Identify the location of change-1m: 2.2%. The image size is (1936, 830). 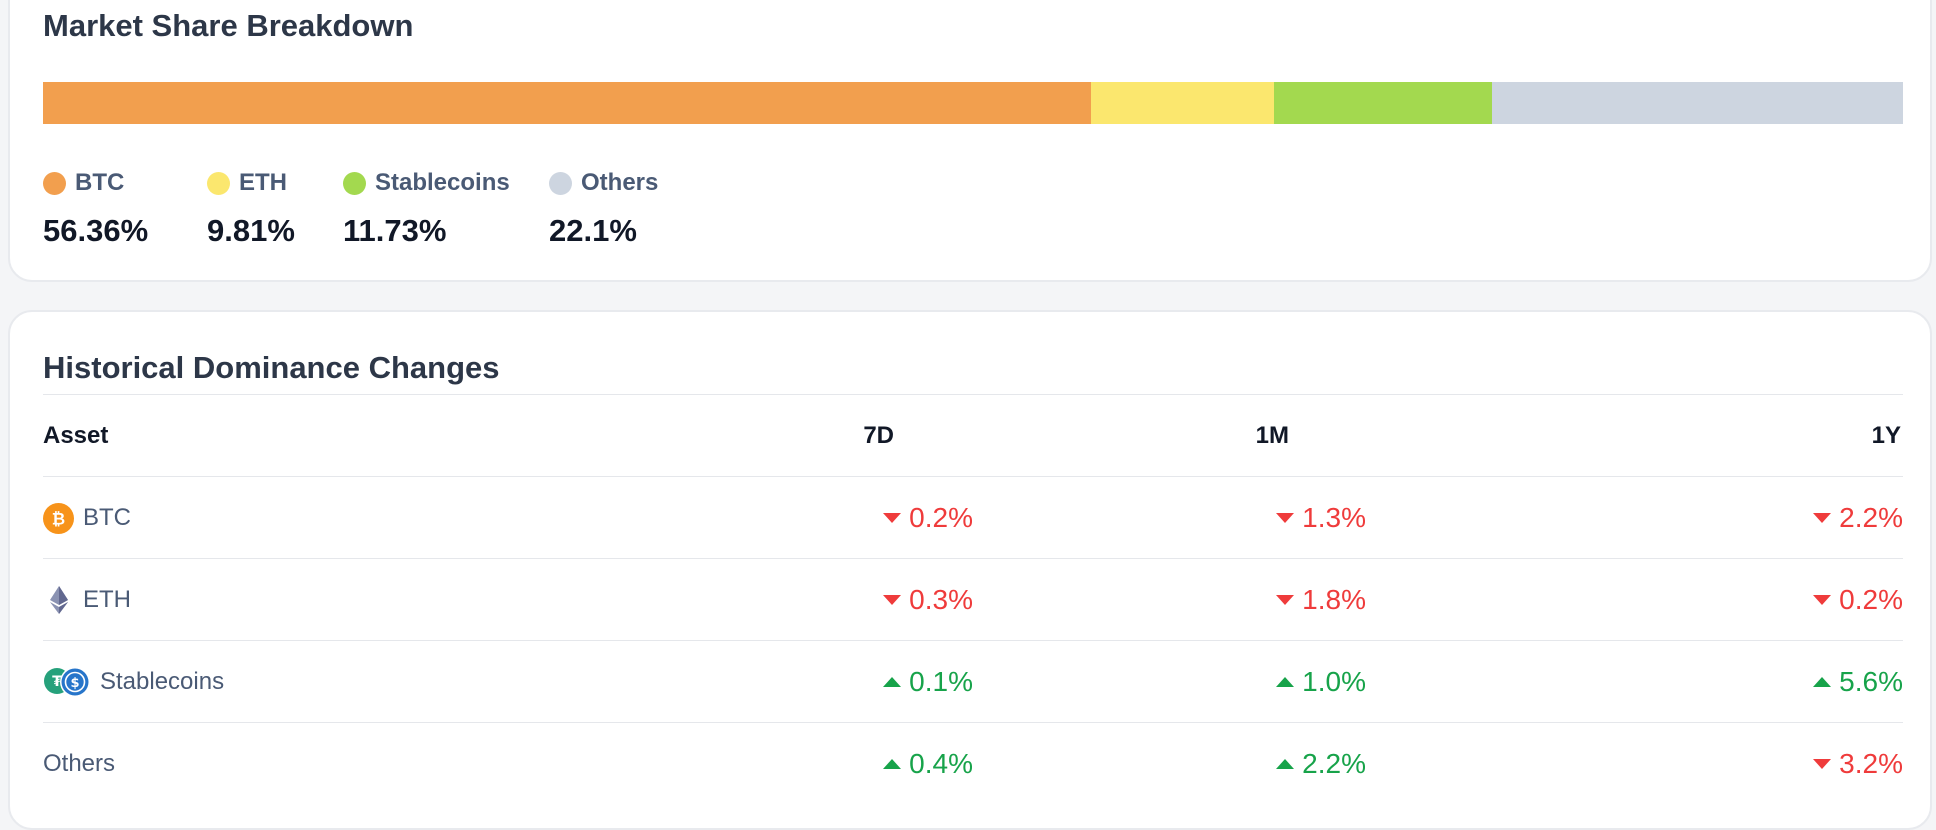
(1321, 764).